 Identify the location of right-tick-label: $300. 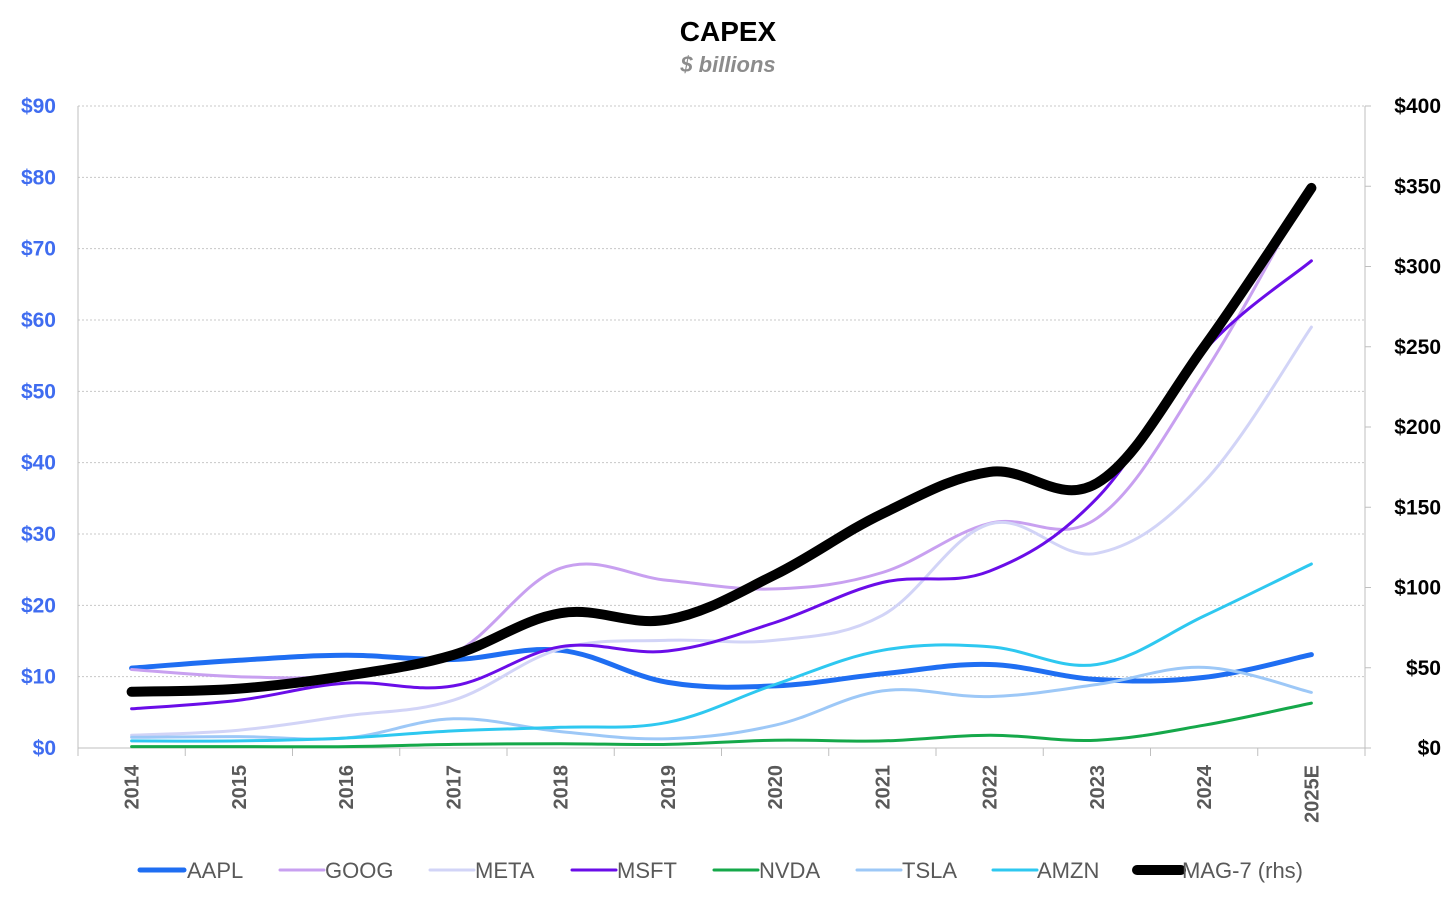
(1417, 267).